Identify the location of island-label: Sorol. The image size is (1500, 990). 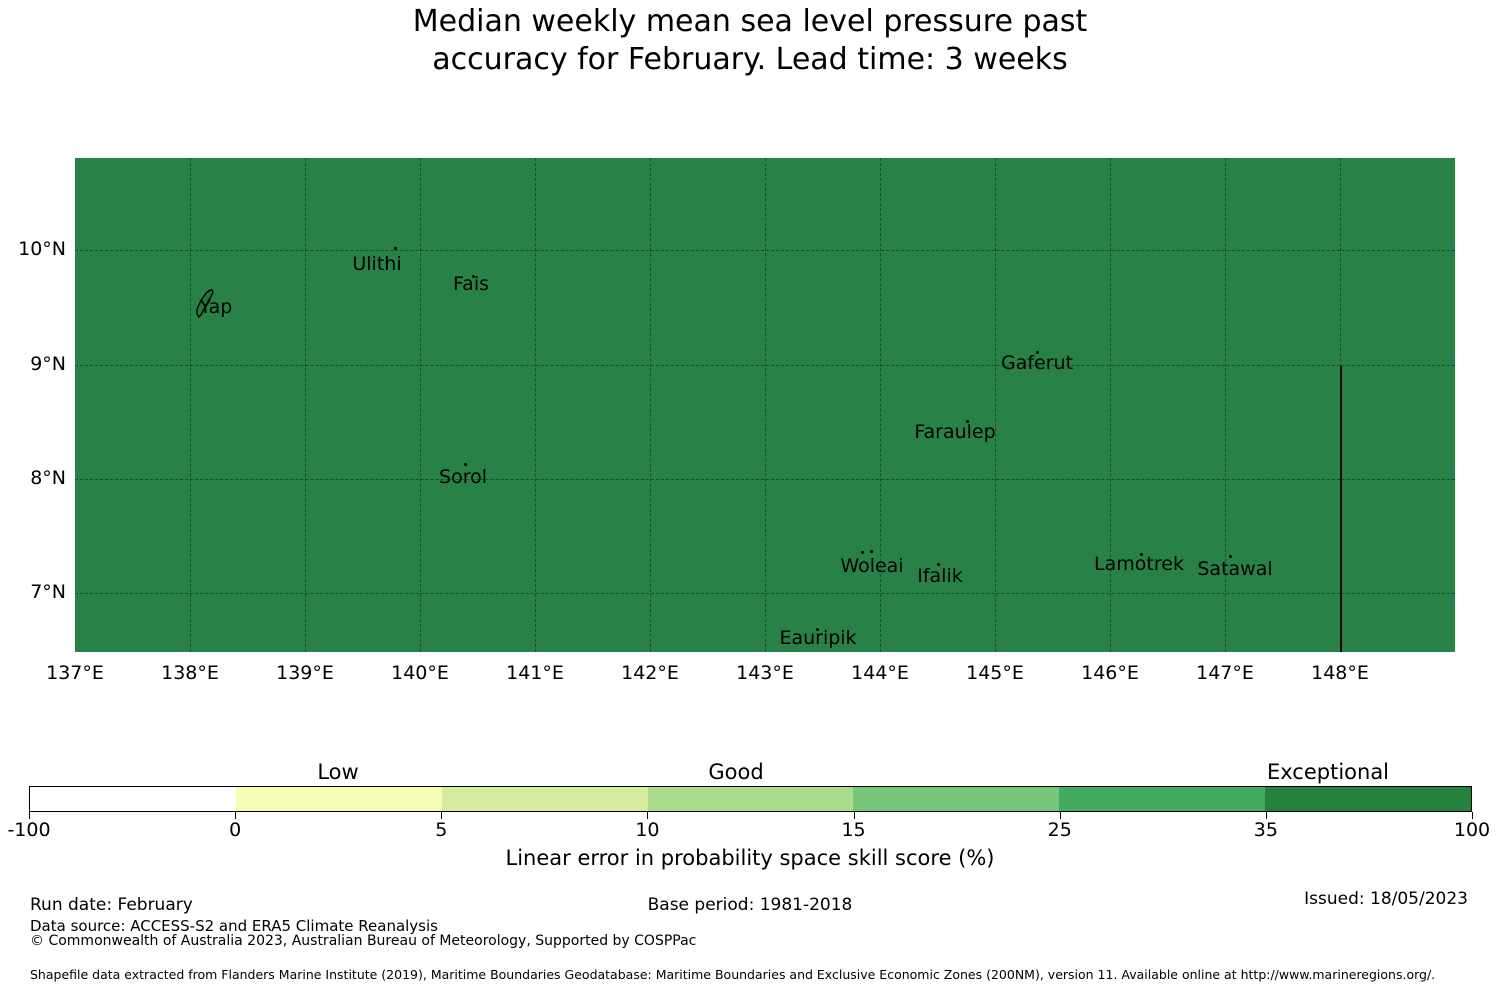
(463, 477).